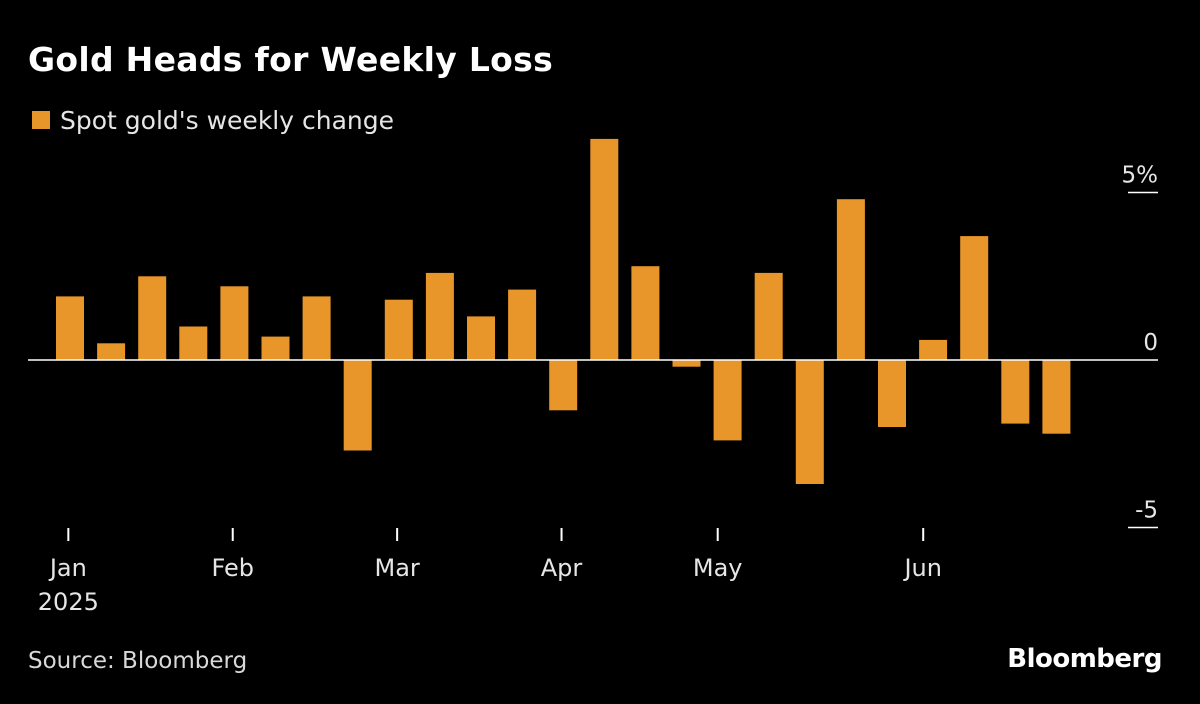  What do you see at coordinates (67, 568) in the screenshot?
I see `x-tick-label-jan: Jan` at bounding box center [67, 568].